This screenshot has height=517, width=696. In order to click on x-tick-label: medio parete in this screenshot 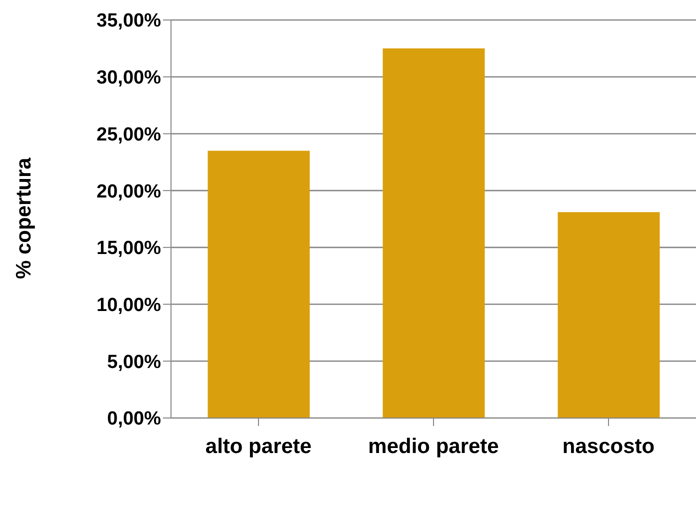, I will do `click(433, 446)`.